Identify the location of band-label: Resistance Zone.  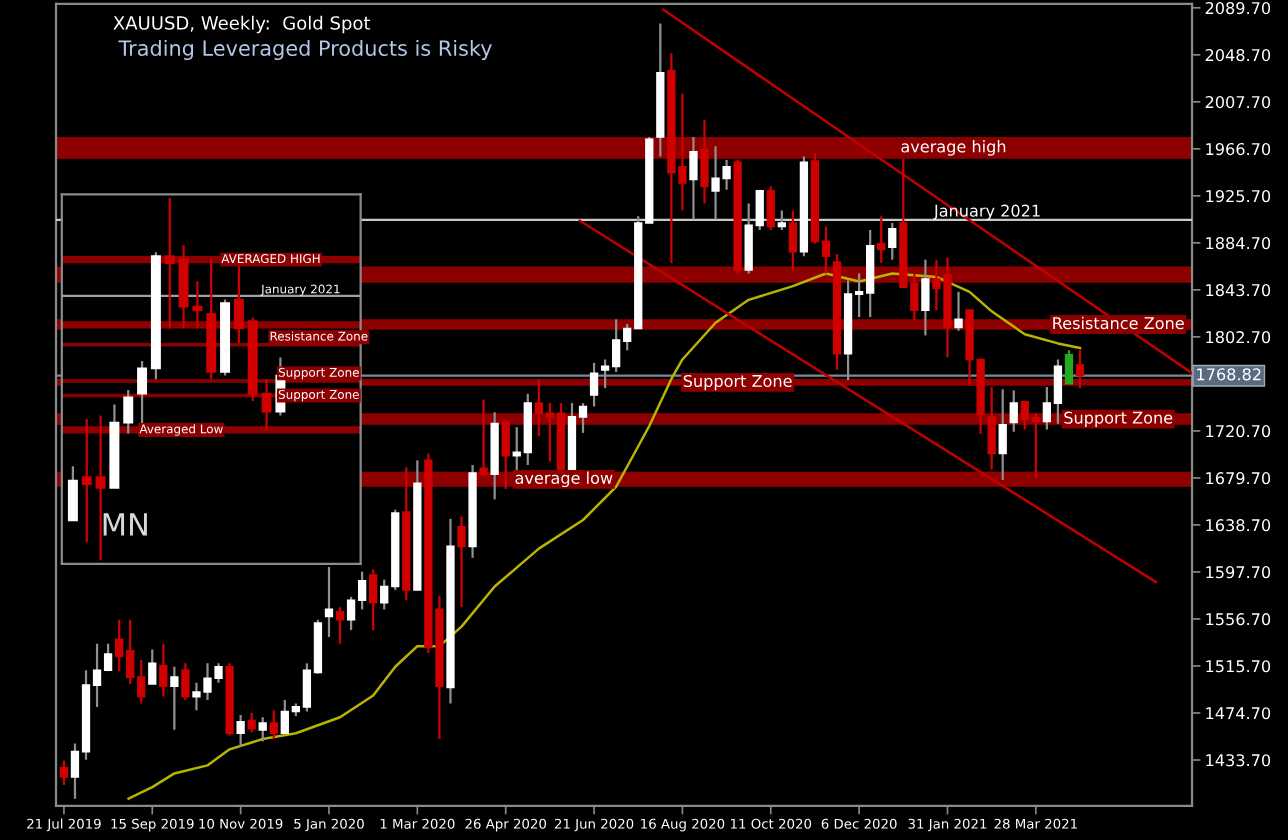
(1118, 323).